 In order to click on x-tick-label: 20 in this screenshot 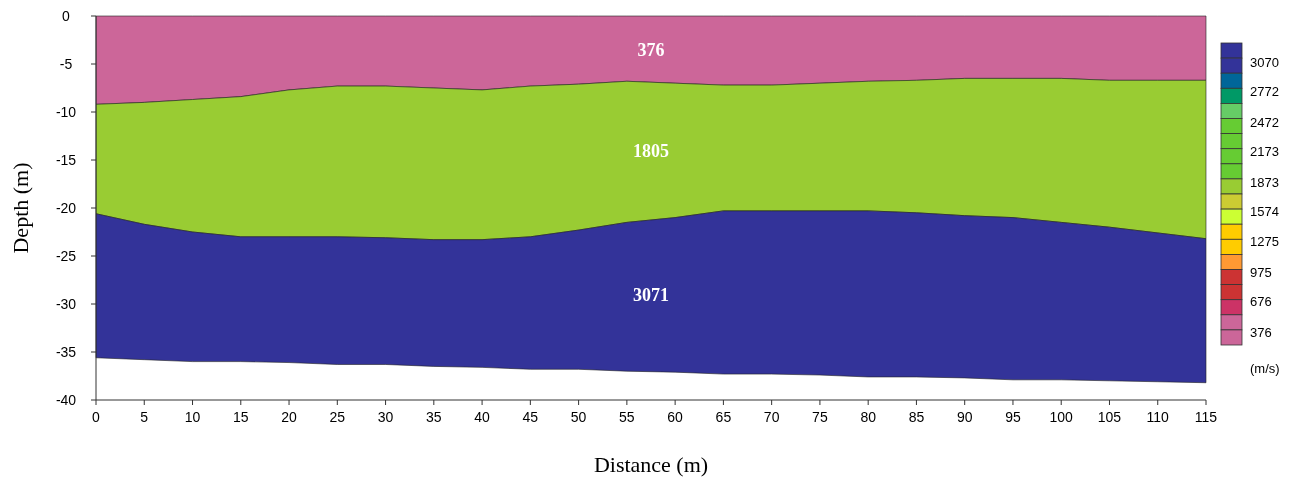, I will do `click(289, 417)`.